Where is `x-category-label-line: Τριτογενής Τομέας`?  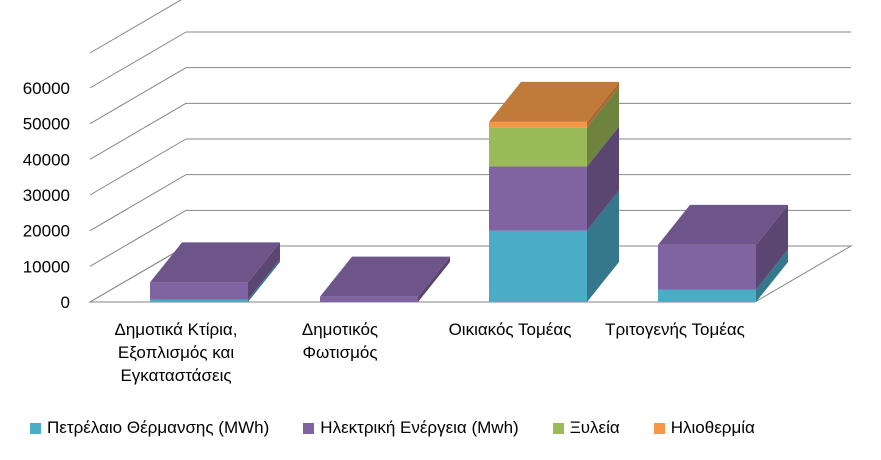
x-category-label-line: Τριτογενής Τομέας is located at coordinates (675, 329).